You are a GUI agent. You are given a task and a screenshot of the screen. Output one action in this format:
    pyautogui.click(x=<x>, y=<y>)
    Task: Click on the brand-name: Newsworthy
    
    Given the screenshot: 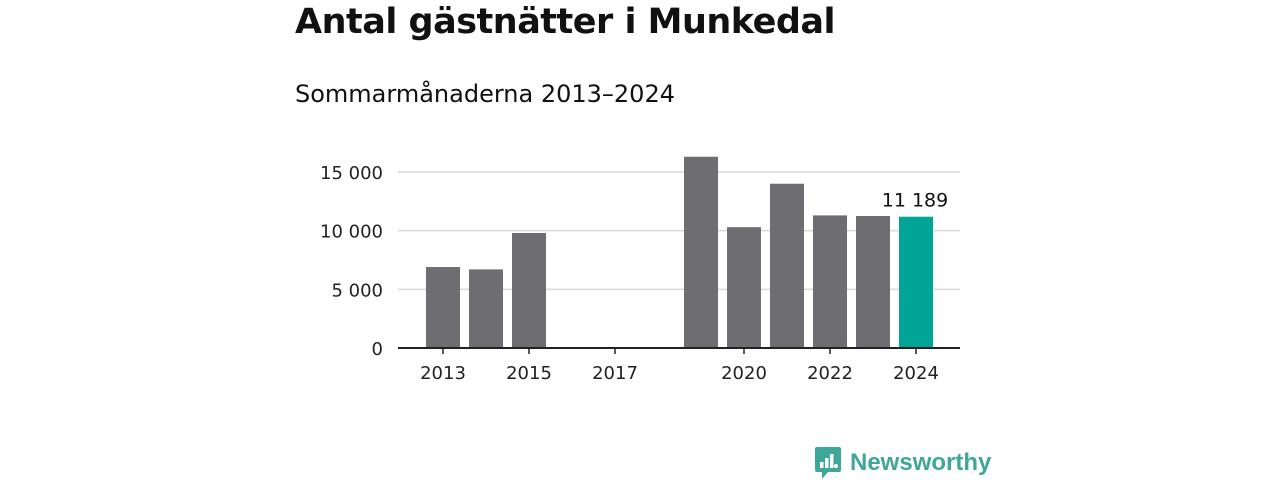 What is the action you would take?
    pyautogui.click(x=921, y=462)
    